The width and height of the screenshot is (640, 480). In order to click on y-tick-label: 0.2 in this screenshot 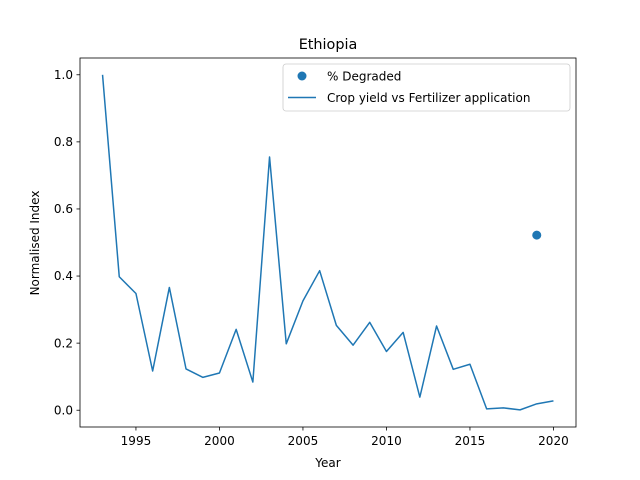, I will do `click(63, 343)`.